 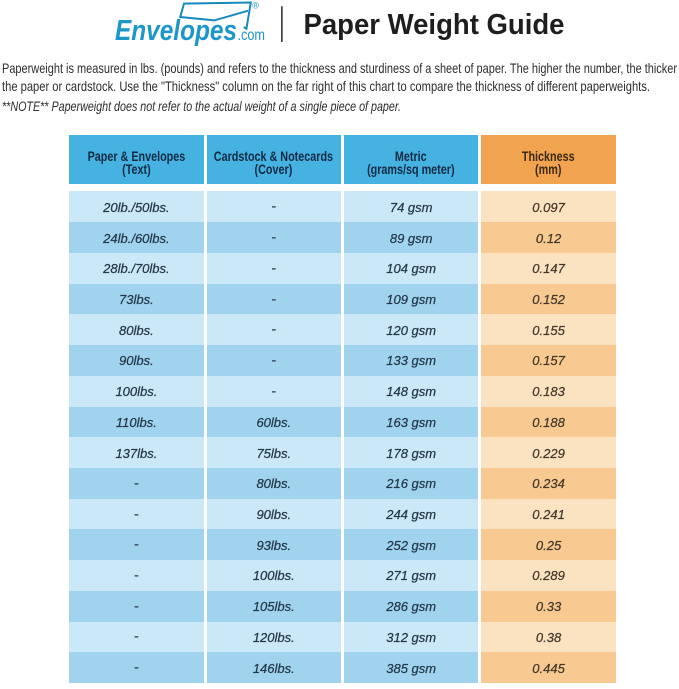 I want to click on svg-text: .com, so click(x=252, y=35).